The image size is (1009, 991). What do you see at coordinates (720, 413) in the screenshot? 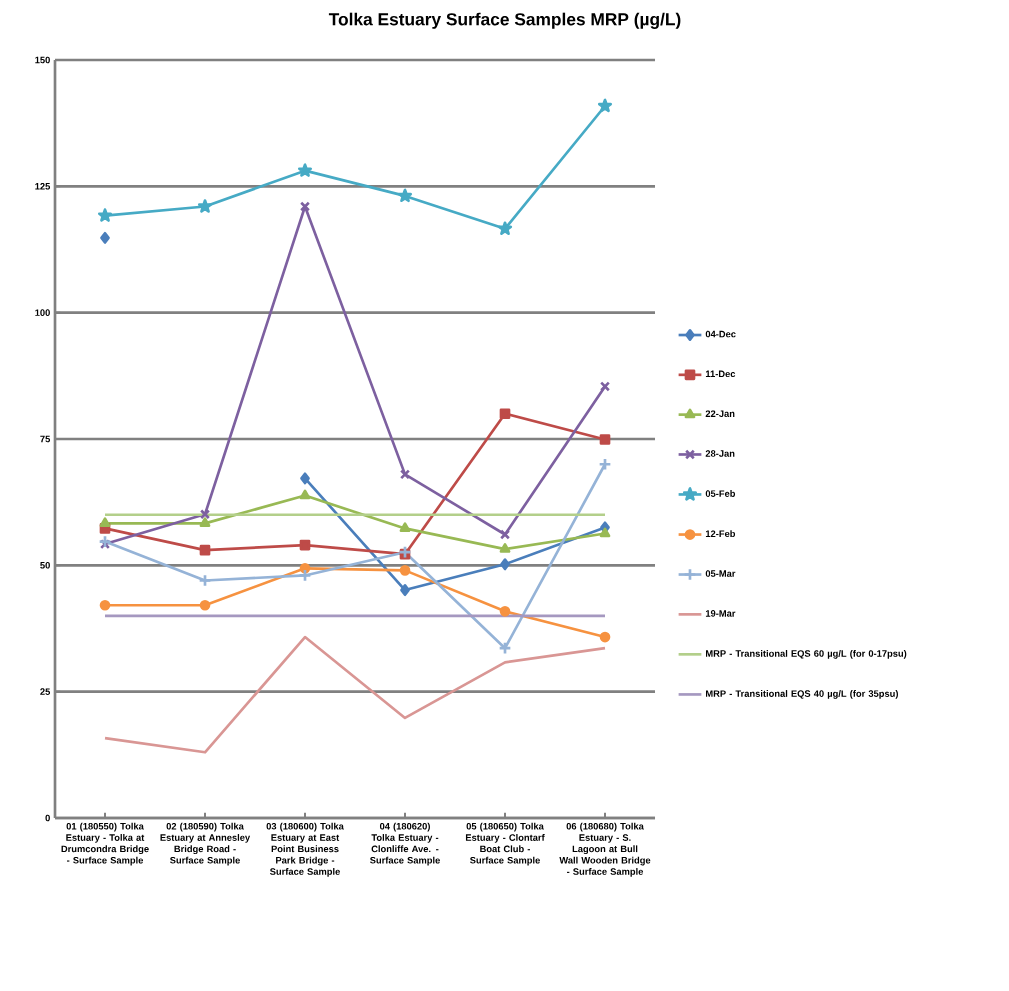
I see `legend-label: 22-Jan` at bounding box center [720, 413].